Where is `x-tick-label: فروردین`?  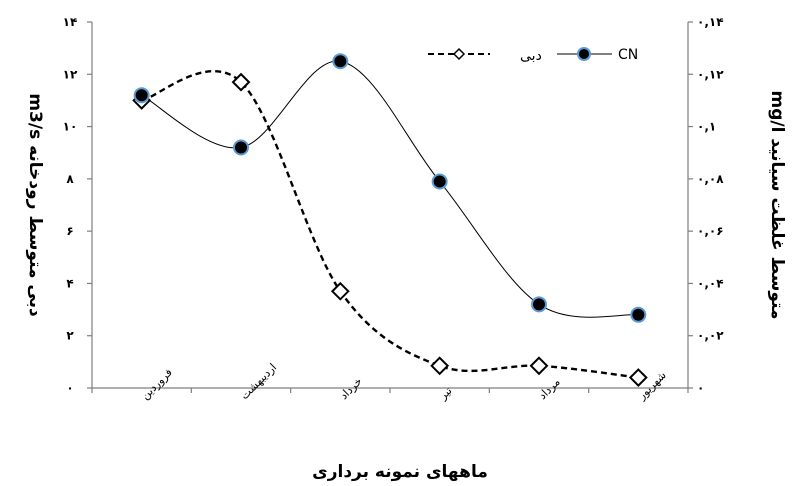 x-tick-label: فروردین is located at coordinates (157, 384).